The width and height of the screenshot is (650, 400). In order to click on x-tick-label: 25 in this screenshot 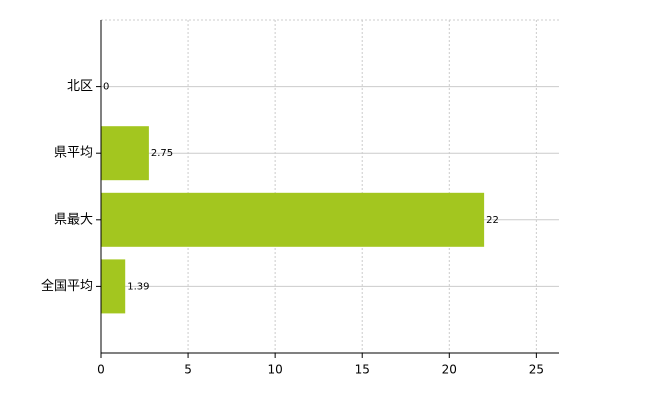, I will do `click(536, 370)`.